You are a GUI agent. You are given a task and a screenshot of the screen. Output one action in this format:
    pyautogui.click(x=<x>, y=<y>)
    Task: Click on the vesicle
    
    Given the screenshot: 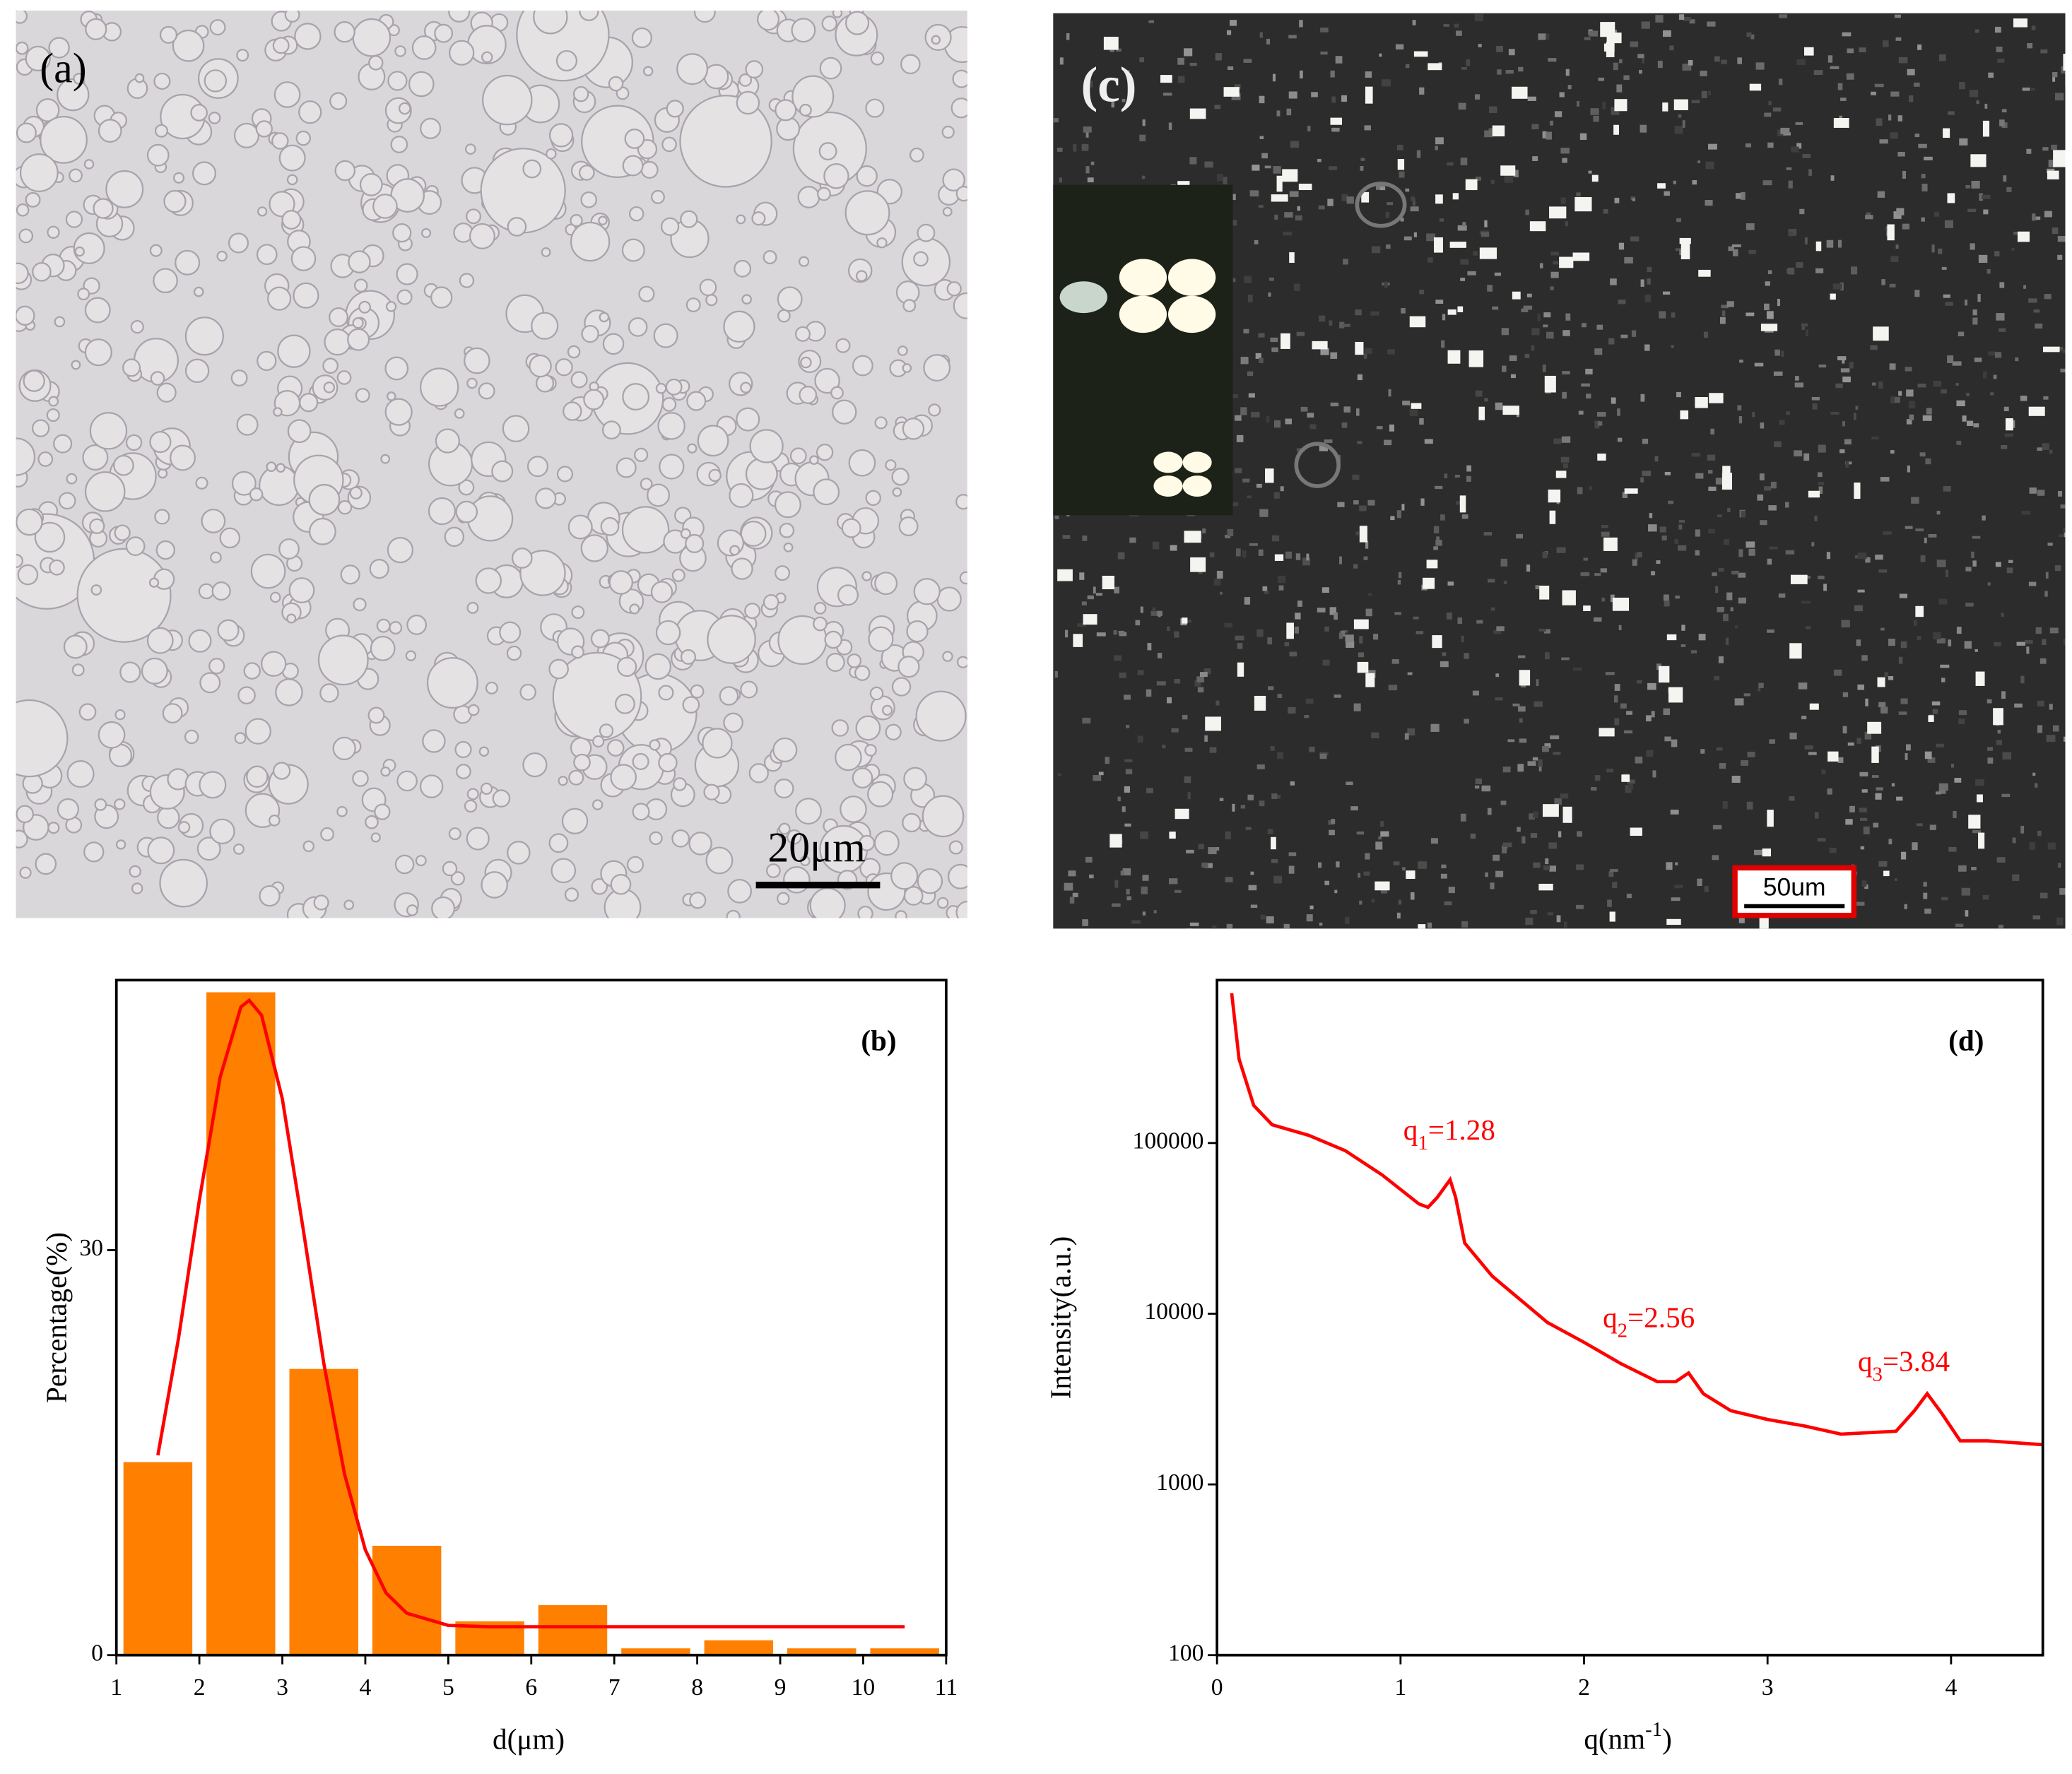 What is the action you would take?
    pyautogui.click(x=1317, y=465)
    